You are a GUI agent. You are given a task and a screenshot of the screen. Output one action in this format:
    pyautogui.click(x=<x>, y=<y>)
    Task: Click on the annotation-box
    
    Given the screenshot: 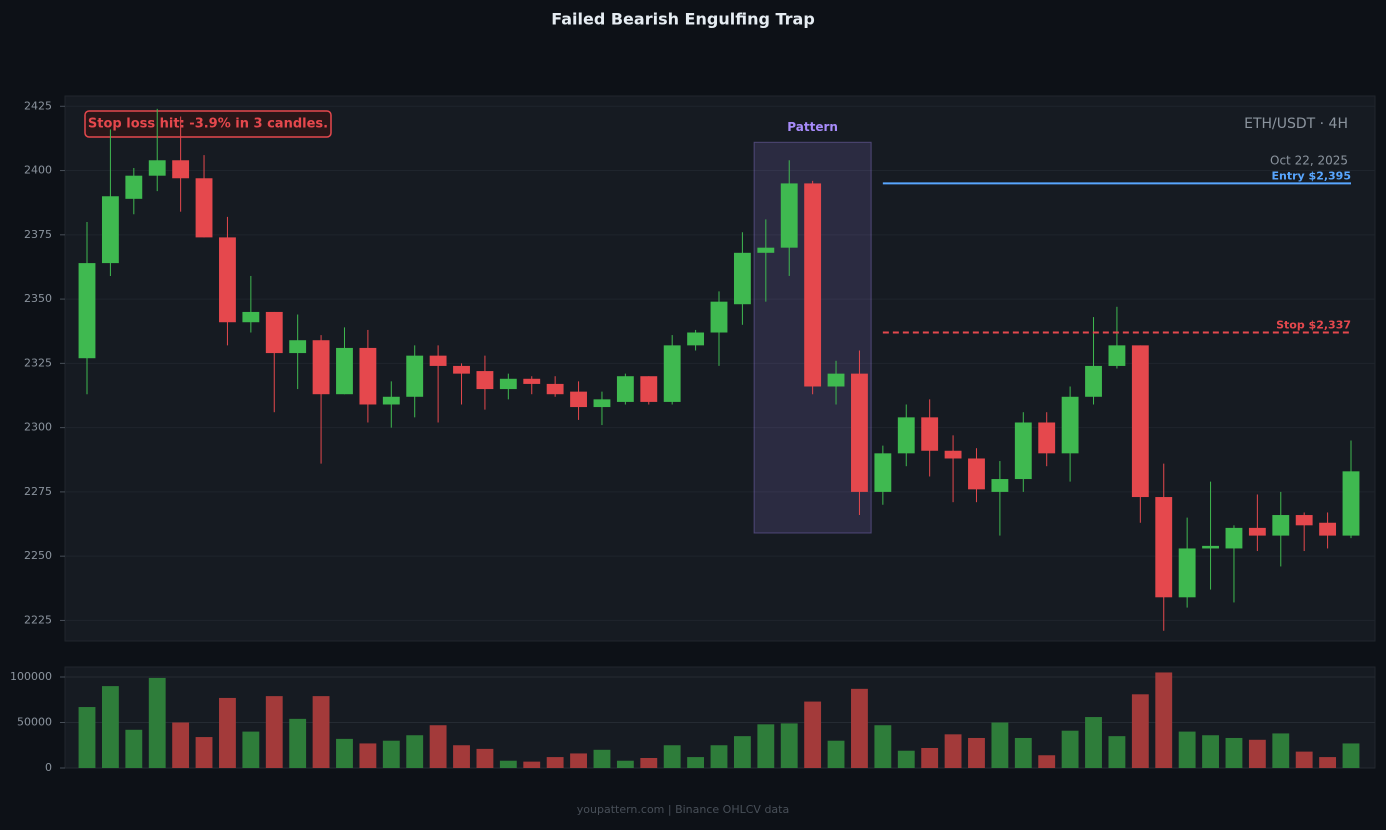 What is the action you would take?
    pyautogui.click(x=208, y=124)
    